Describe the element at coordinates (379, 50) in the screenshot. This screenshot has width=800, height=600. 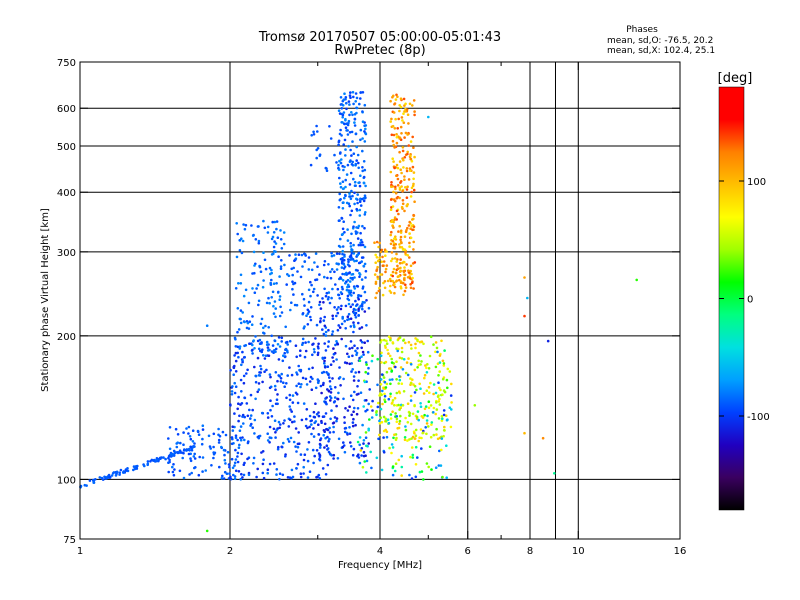
I see `chart-subtitle: RwPretec (8p)` at that location.